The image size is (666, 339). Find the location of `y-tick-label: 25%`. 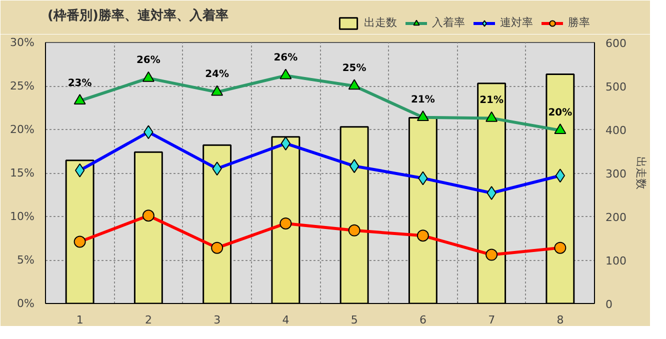

y-tick-label: 25% is located at coordinates (22, 86).